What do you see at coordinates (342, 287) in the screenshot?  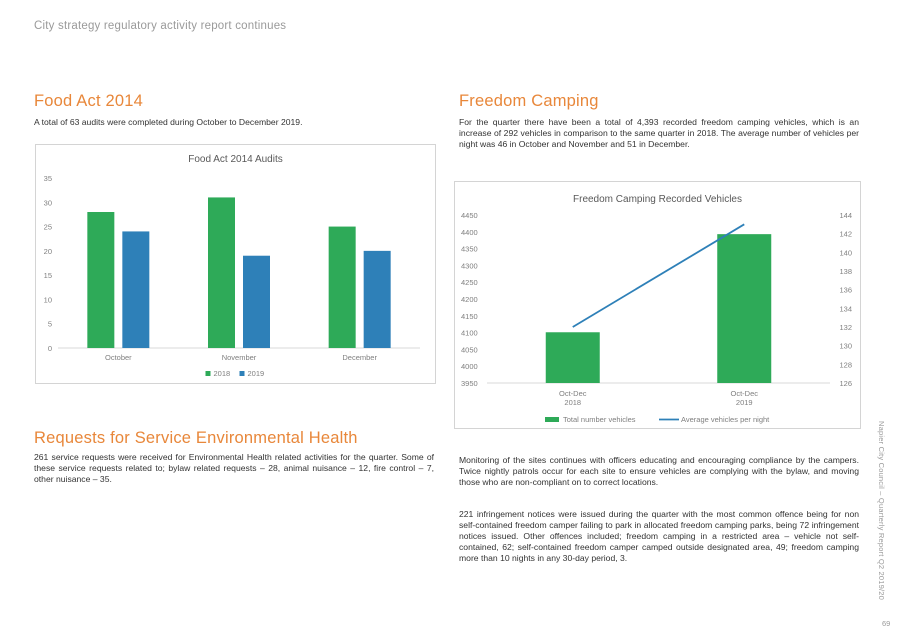 I see `bar-2018-december` at bounding box center [342, 287].